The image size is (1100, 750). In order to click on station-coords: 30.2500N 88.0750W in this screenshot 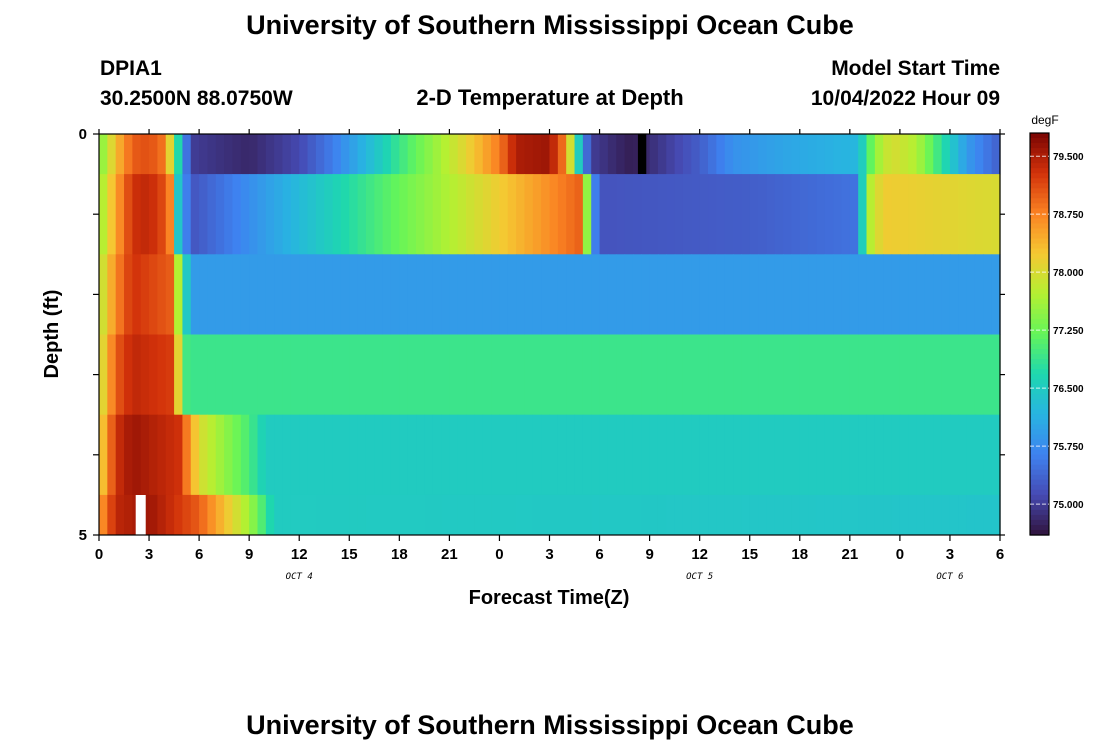, I will do `click(196, 98)`.